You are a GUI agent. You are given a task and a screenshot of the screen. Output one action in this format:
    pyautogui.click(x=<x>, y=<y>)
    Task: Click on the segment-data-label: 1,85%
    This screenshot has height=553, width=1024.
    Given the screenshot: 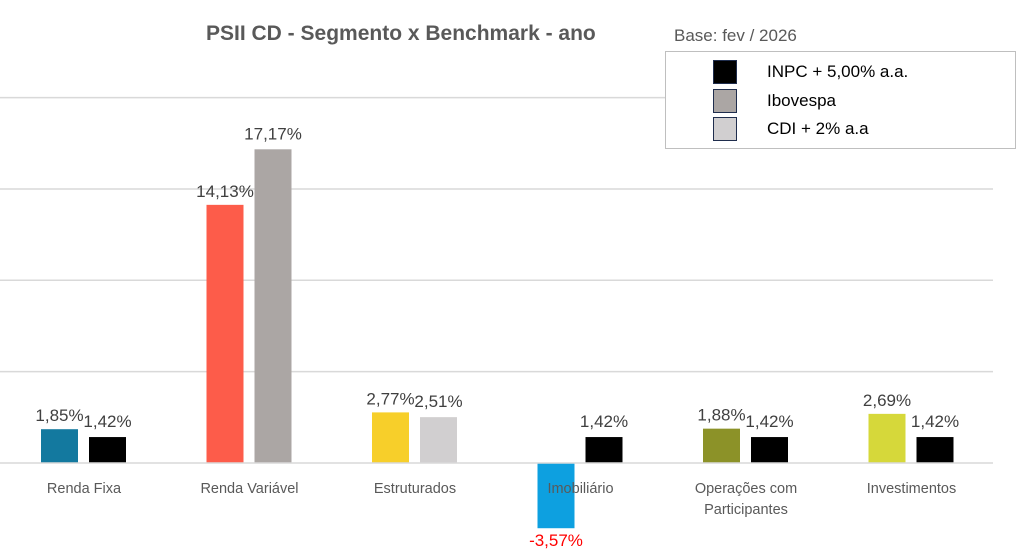 What is the action you would take?
    pyautogui.click(x=59, y=415)
    